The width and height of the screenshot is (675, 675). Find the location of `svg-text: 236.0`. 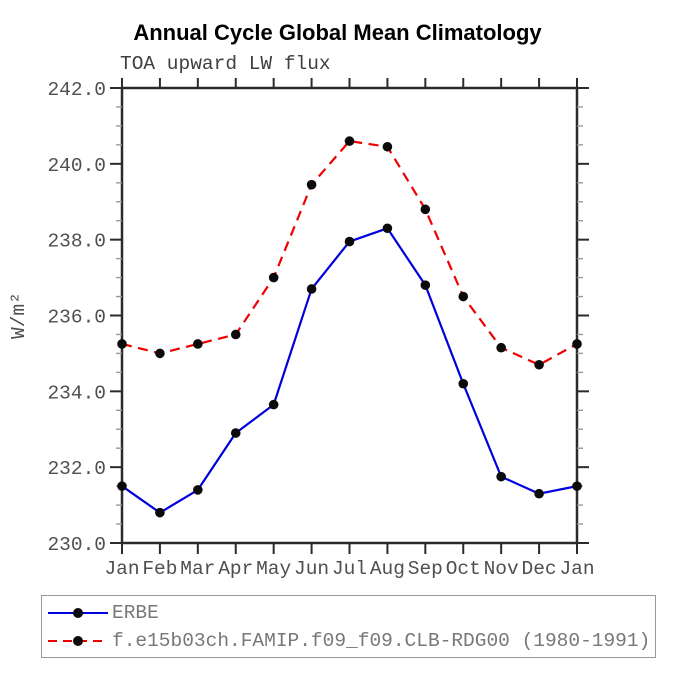

svg-text: 236.0 is located at coordinates (76, 318).